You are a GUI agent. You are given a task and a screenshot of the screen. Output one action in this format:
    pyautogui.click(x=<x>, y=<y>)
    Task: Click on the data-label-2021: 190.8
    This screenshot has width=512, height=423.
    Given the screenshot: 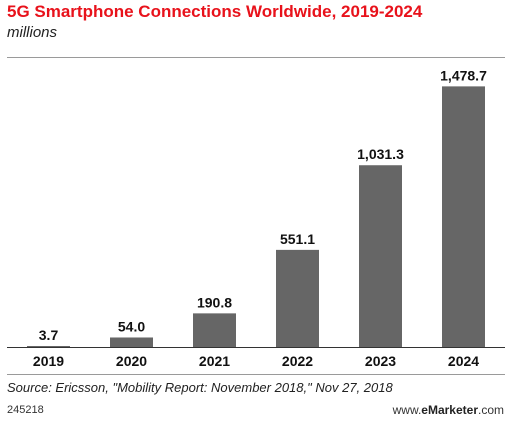 What is the action you would take?
    pyautogui.click(x=214, y=302)
    